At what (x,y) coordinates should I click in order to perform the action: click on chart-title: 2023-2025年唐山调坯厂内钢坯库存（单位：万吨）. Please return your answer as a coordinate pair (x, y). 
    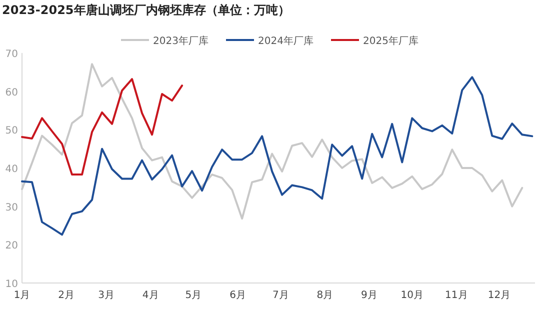
    Looking at the image, I should click on (146, 10).